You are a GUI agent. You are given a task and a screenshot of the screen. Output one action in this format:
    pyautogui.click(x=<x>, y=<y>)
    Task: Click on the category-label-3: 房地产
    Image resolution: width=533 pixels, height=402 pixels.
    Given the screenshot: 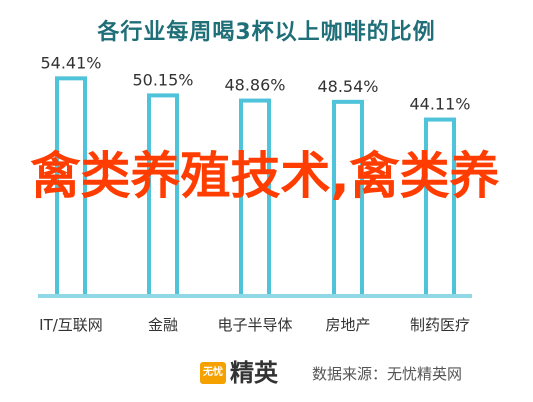 What is the action you would take?
    pyautogui.click(x=347, y=325)
    